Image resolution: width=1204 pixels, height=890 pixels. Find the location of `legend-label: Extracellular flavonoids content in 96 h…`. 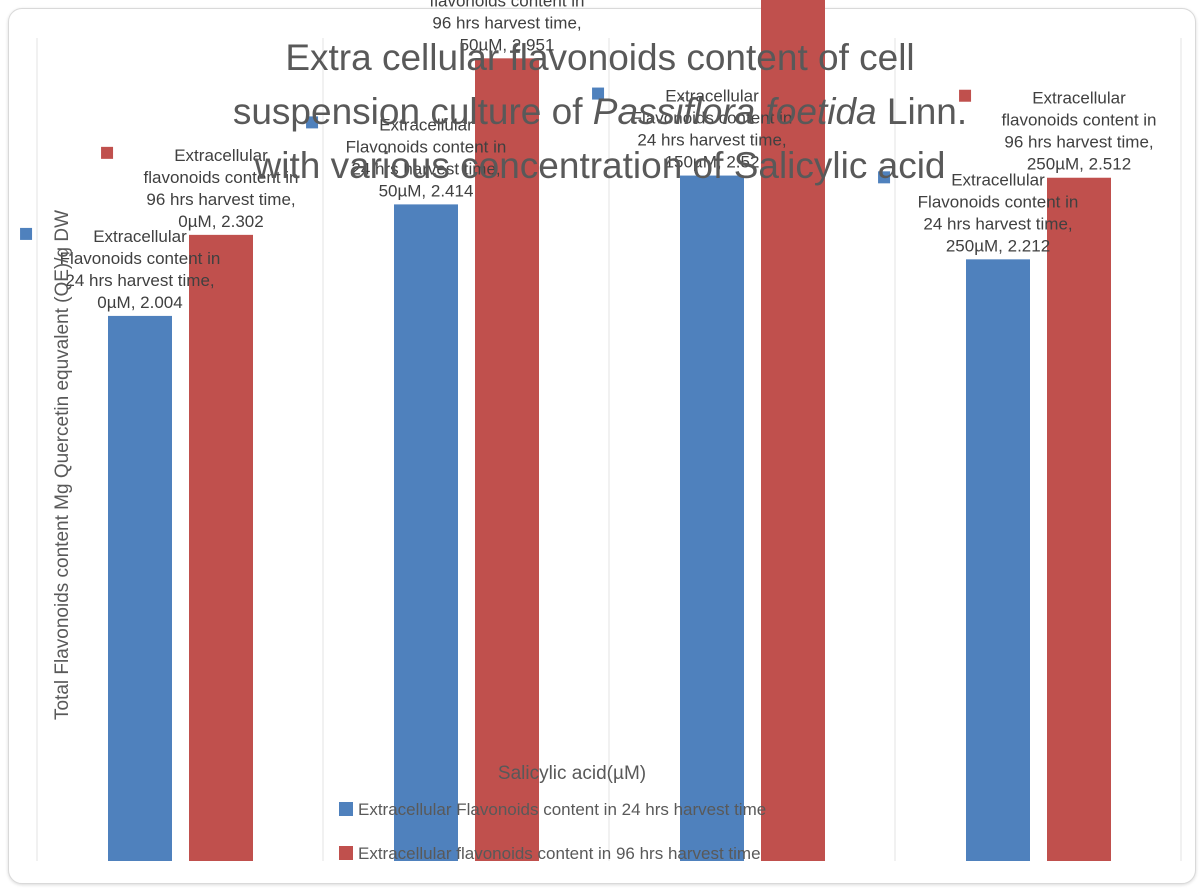

legend-label: Extracellular flavonoids content in 96 h… is located at coordinates (559, 853).